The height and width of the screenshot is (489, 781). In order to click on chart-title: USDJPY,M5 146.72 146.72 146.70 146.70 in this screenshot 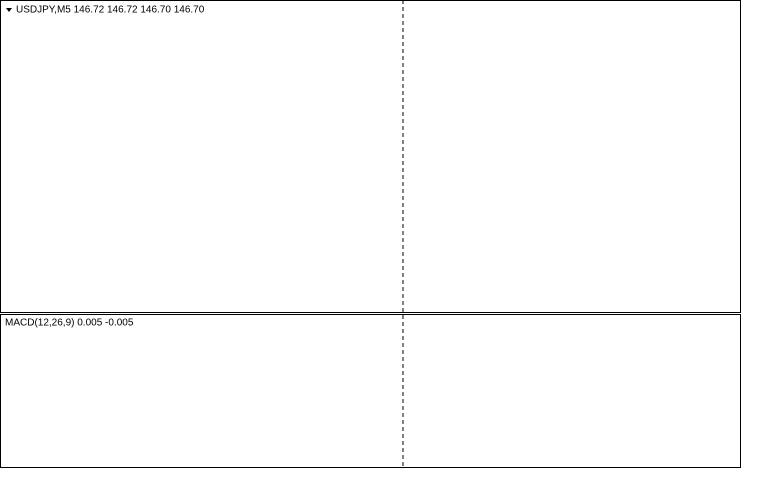, I will do `click(110, 10)`.